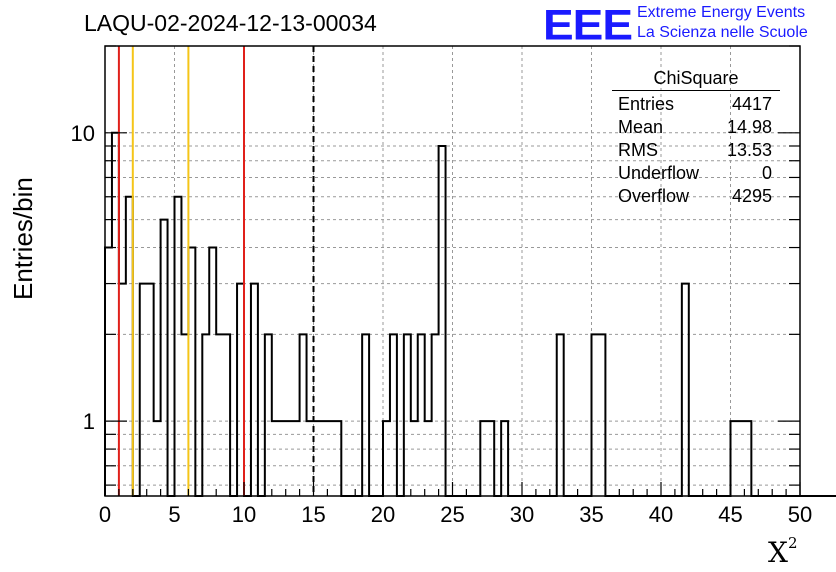 The width and height of the screenshot is (836, 572). I want to click on stats-title: ChiSquare, so click(696, 78).